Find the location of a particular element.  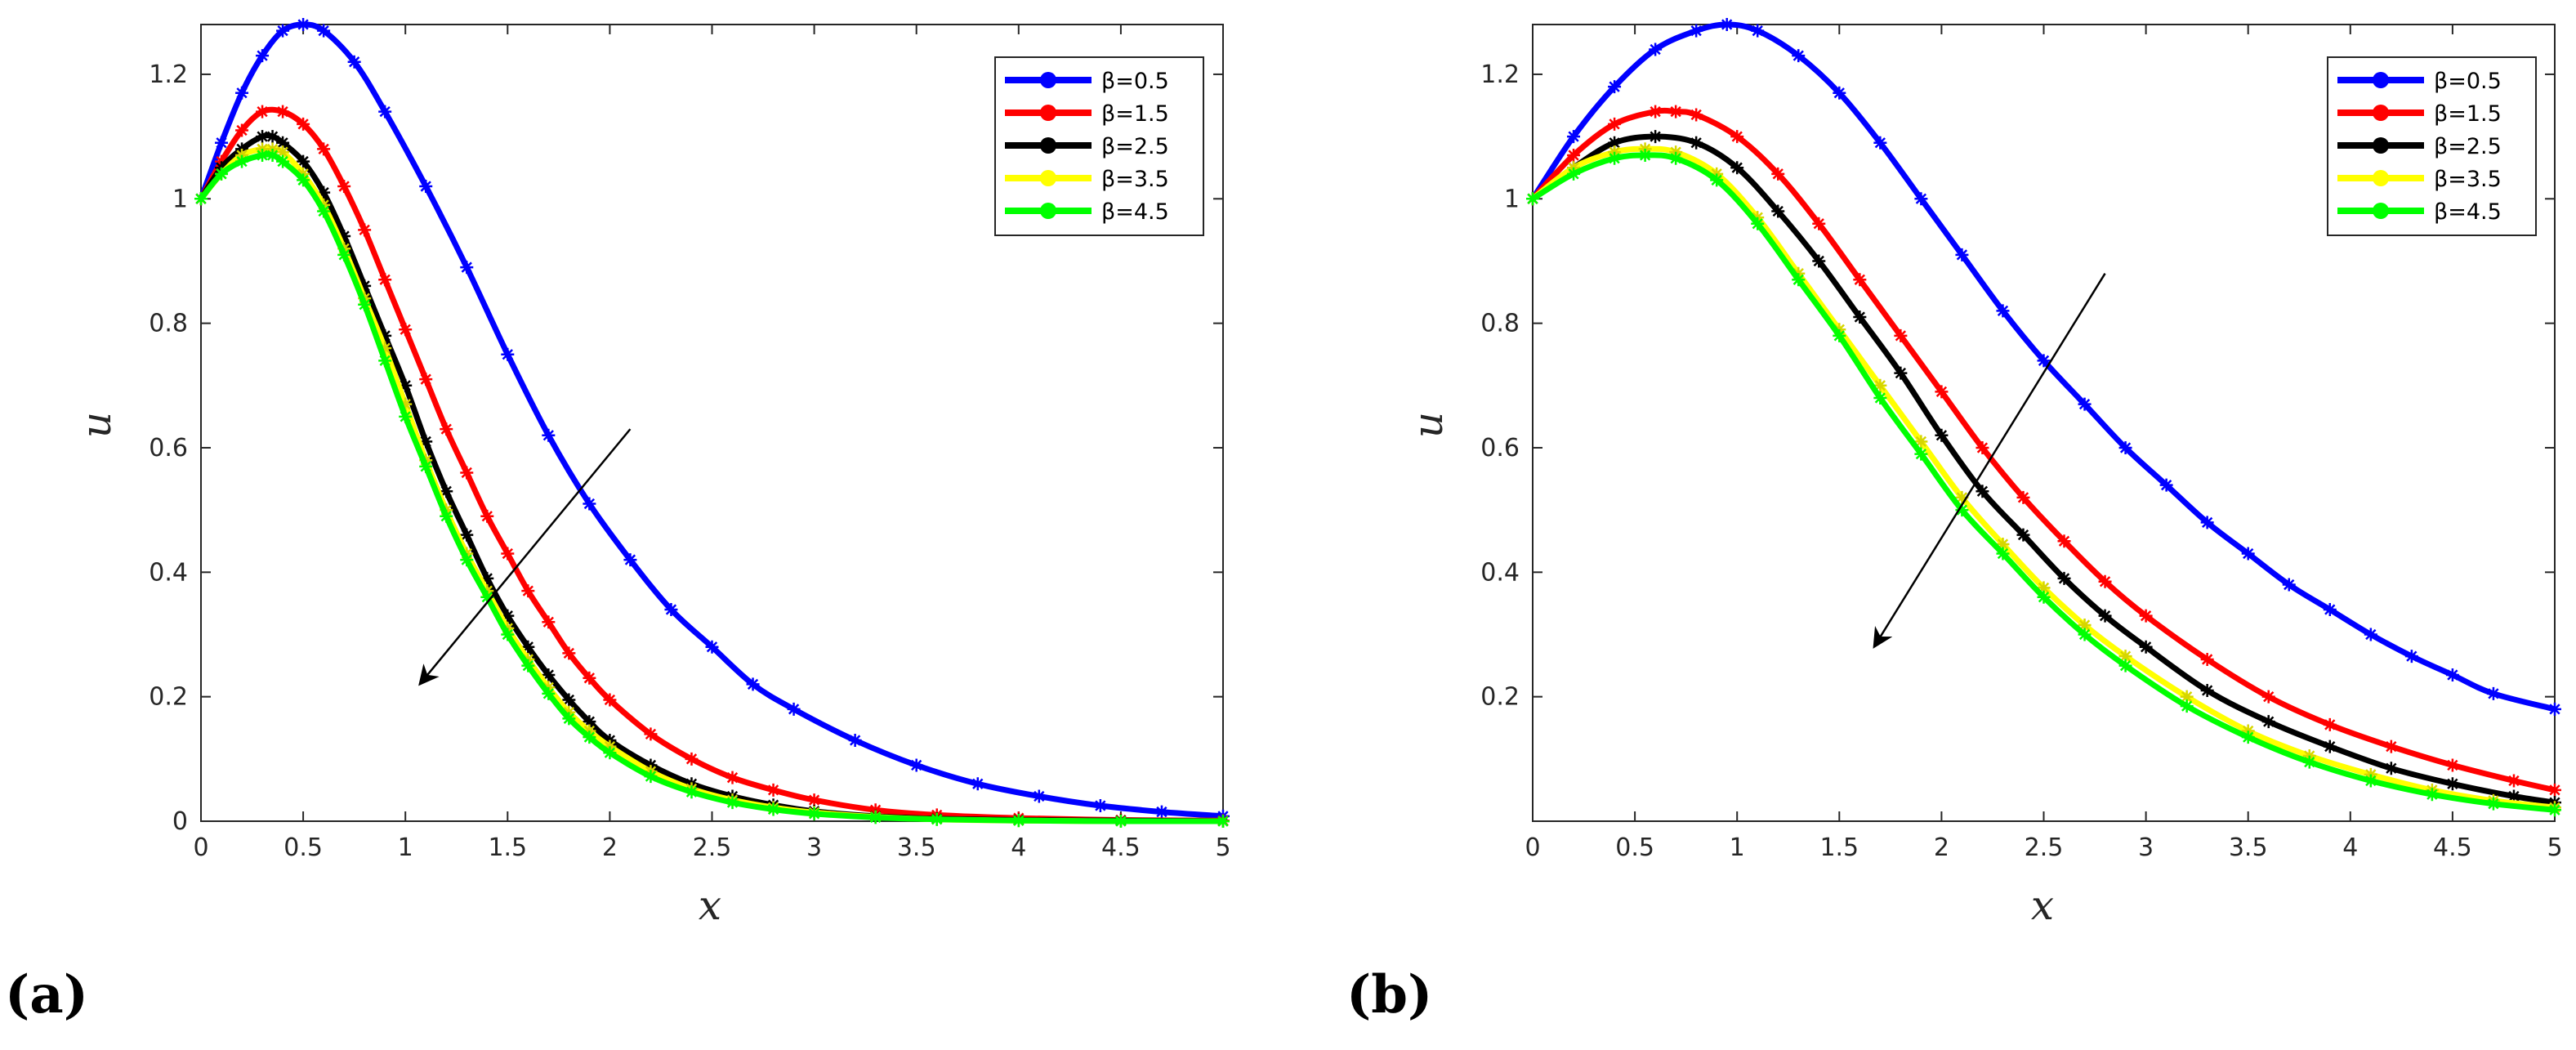

x-tick-label: 1.5 is located at coordinates (508, 848).